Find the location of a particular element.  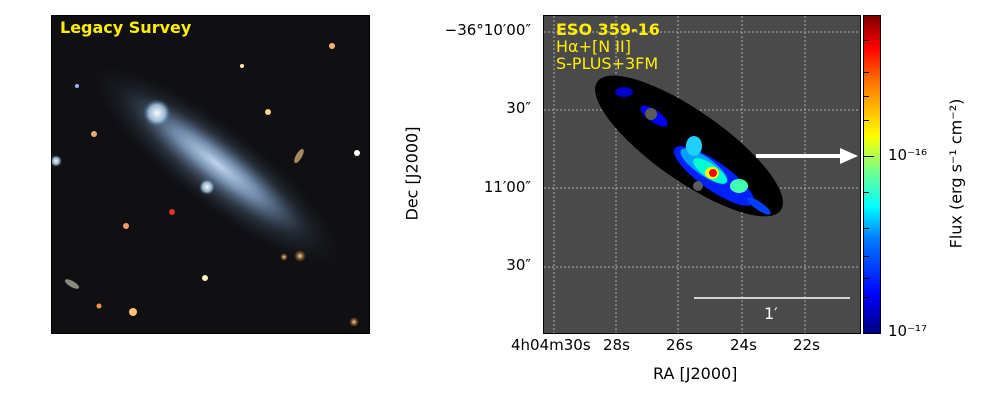

emission-regions is located at coordinates (693, 151).